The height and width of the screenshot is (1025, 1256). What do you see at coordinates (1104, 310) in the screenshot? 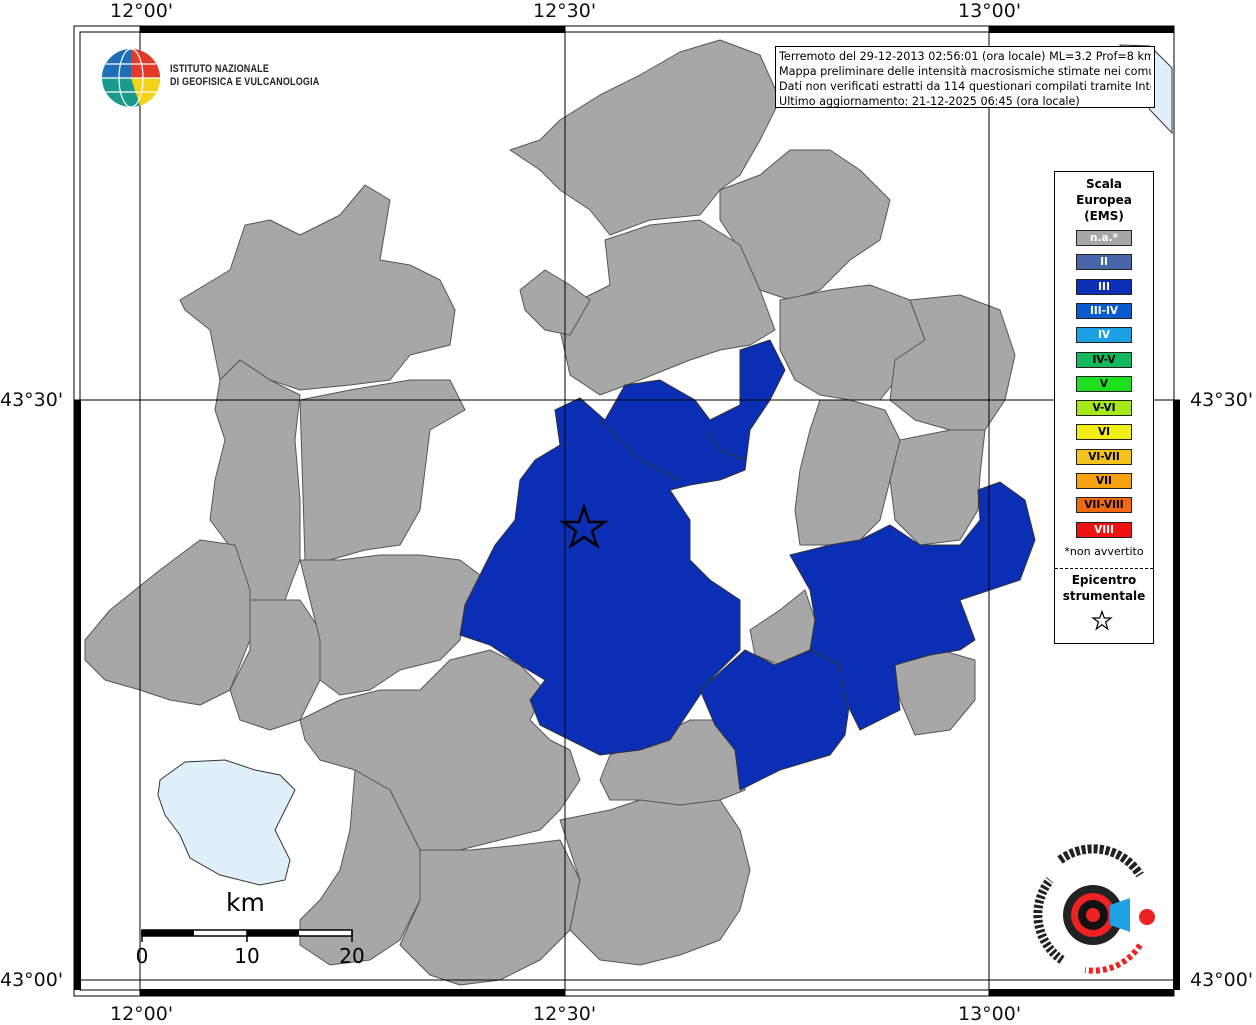
I see `legend-item-iii-iv: III-IV` at bounding box center [1104, 310].